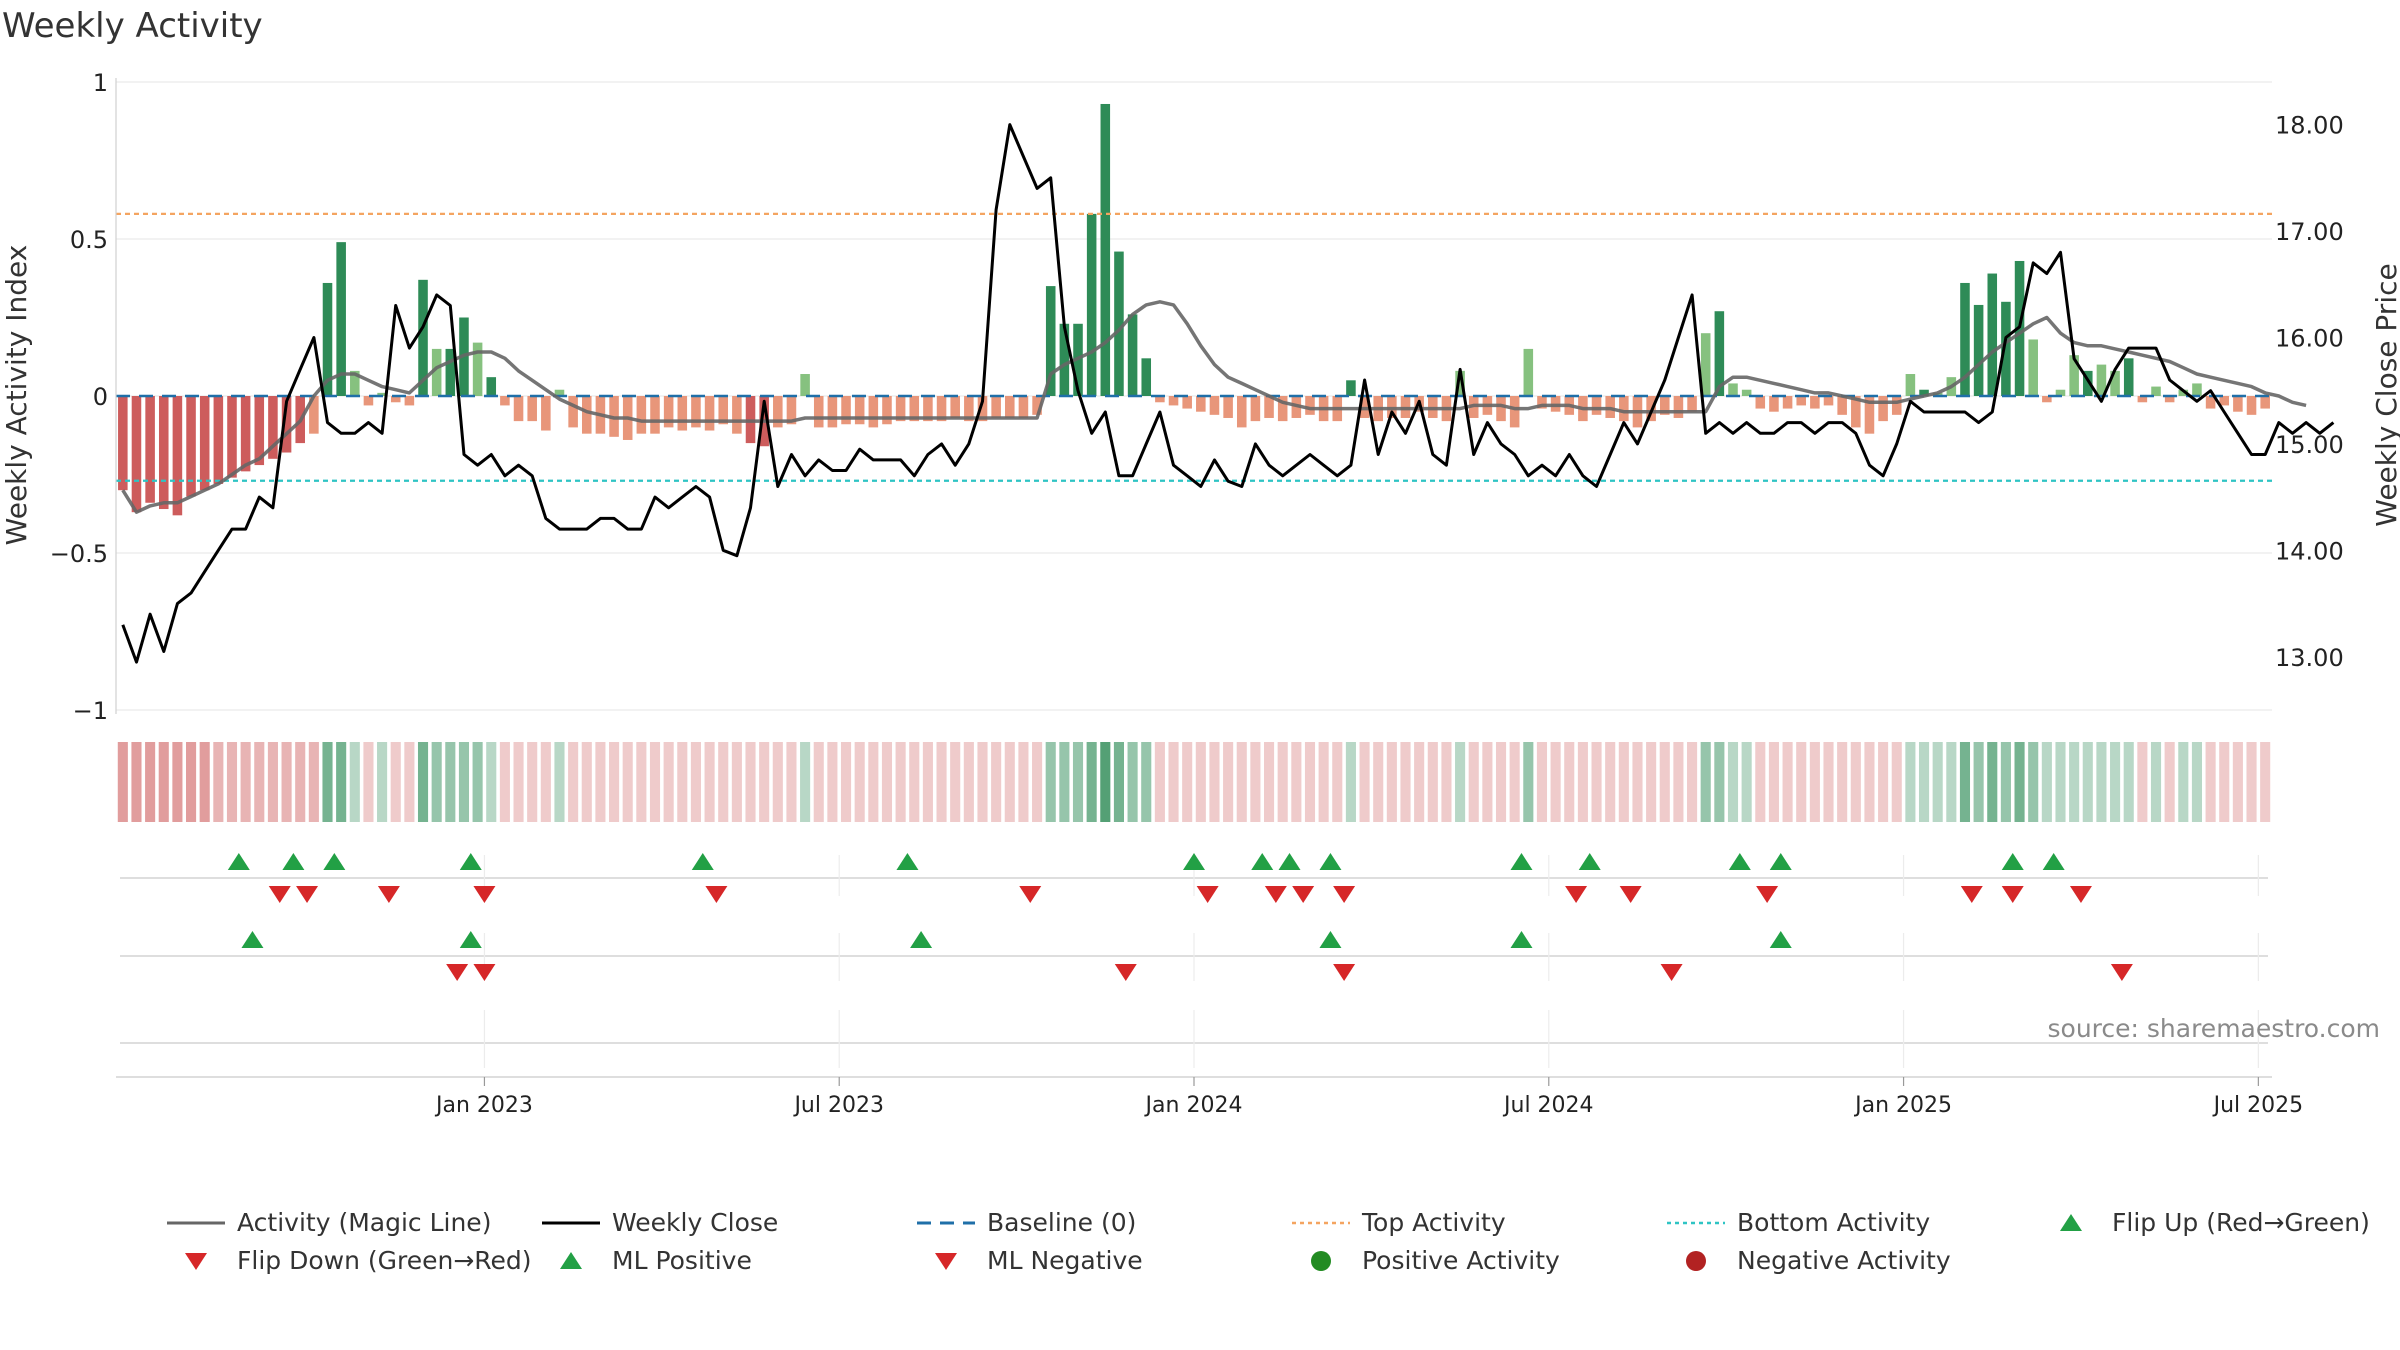  I want to click on x-tick-label: Jan 2024, so click(1193, 1105).